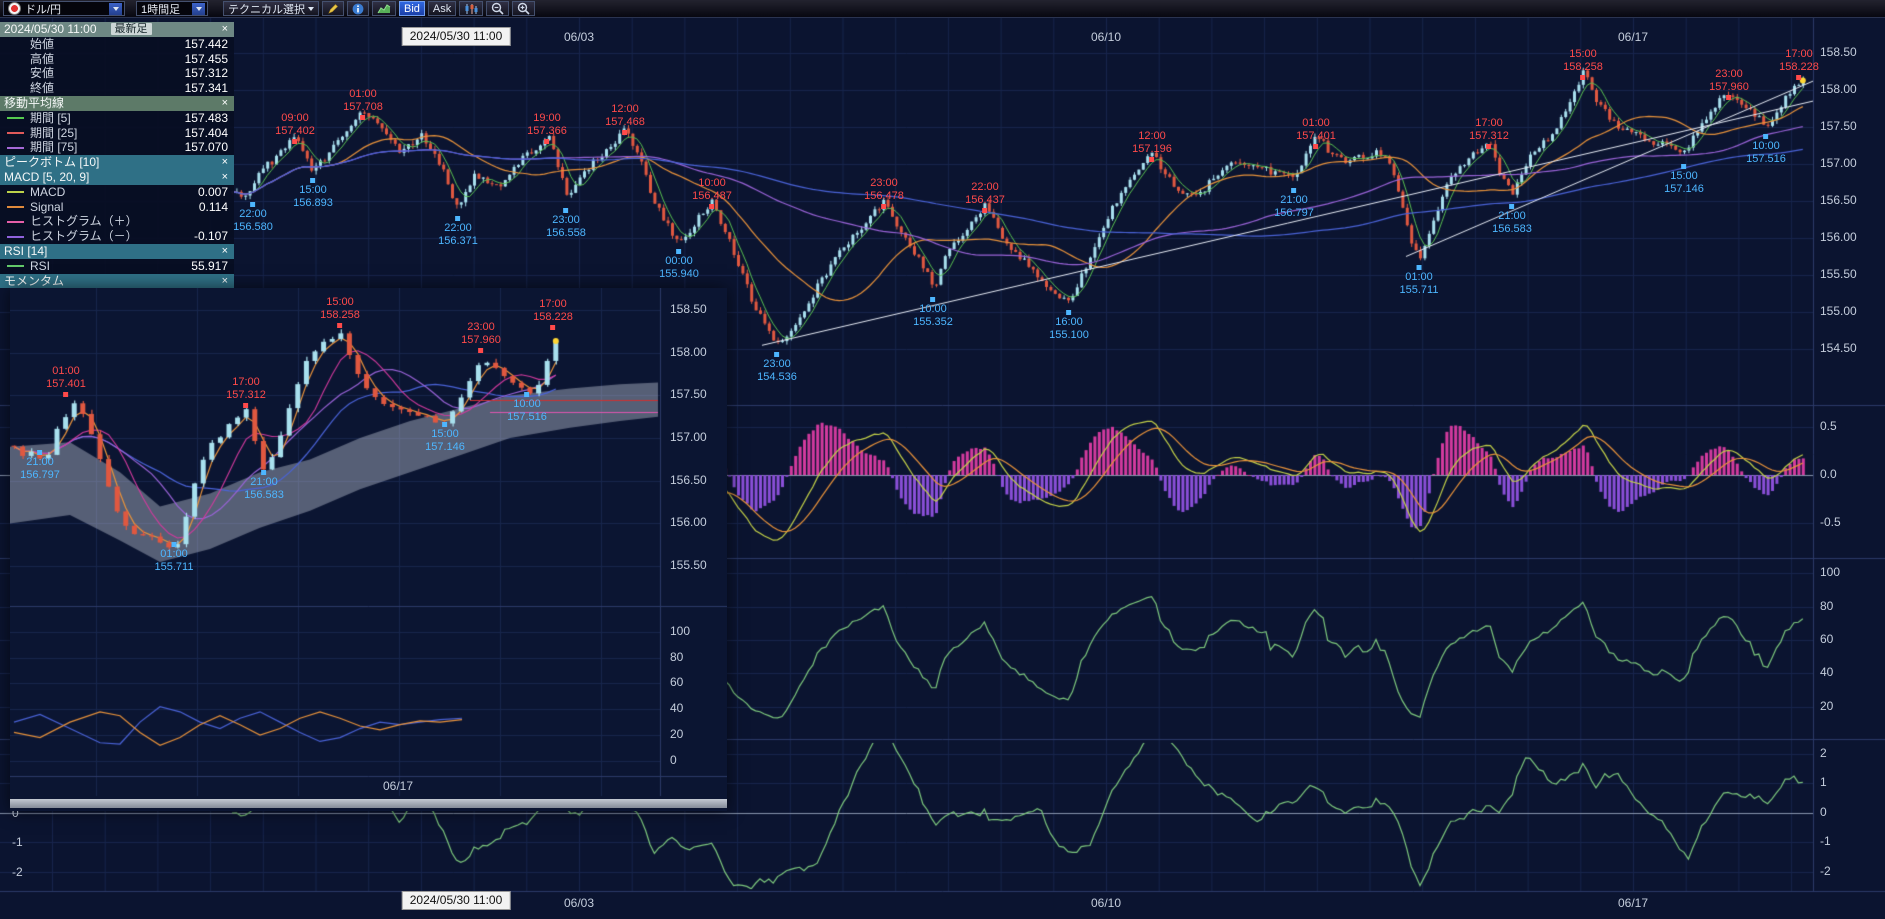  What do you see at coordinates (1583, 54) in the screenshot?
I see `swing-time: 15:00` at bounding box center [1583, 54].